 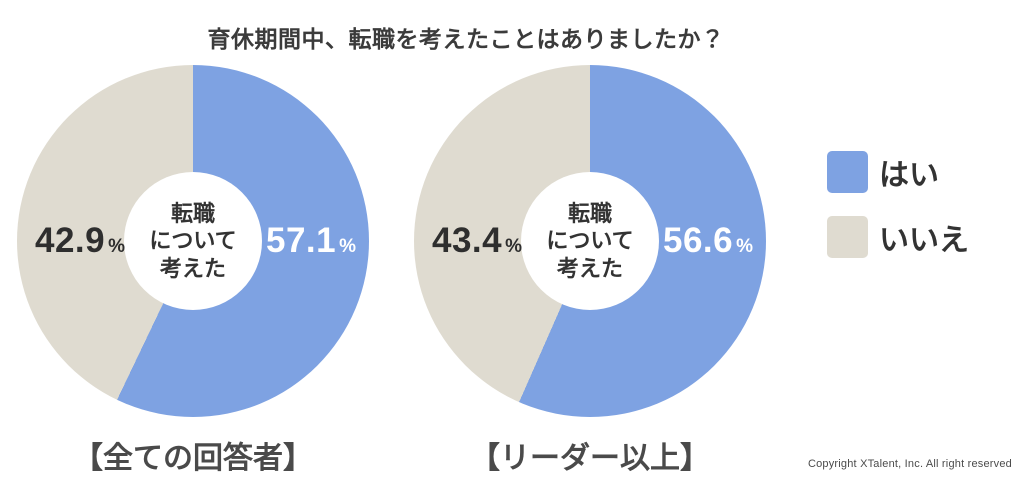 I want to click on yes-percentage-value: 57.1, so click(x=301, y=240).